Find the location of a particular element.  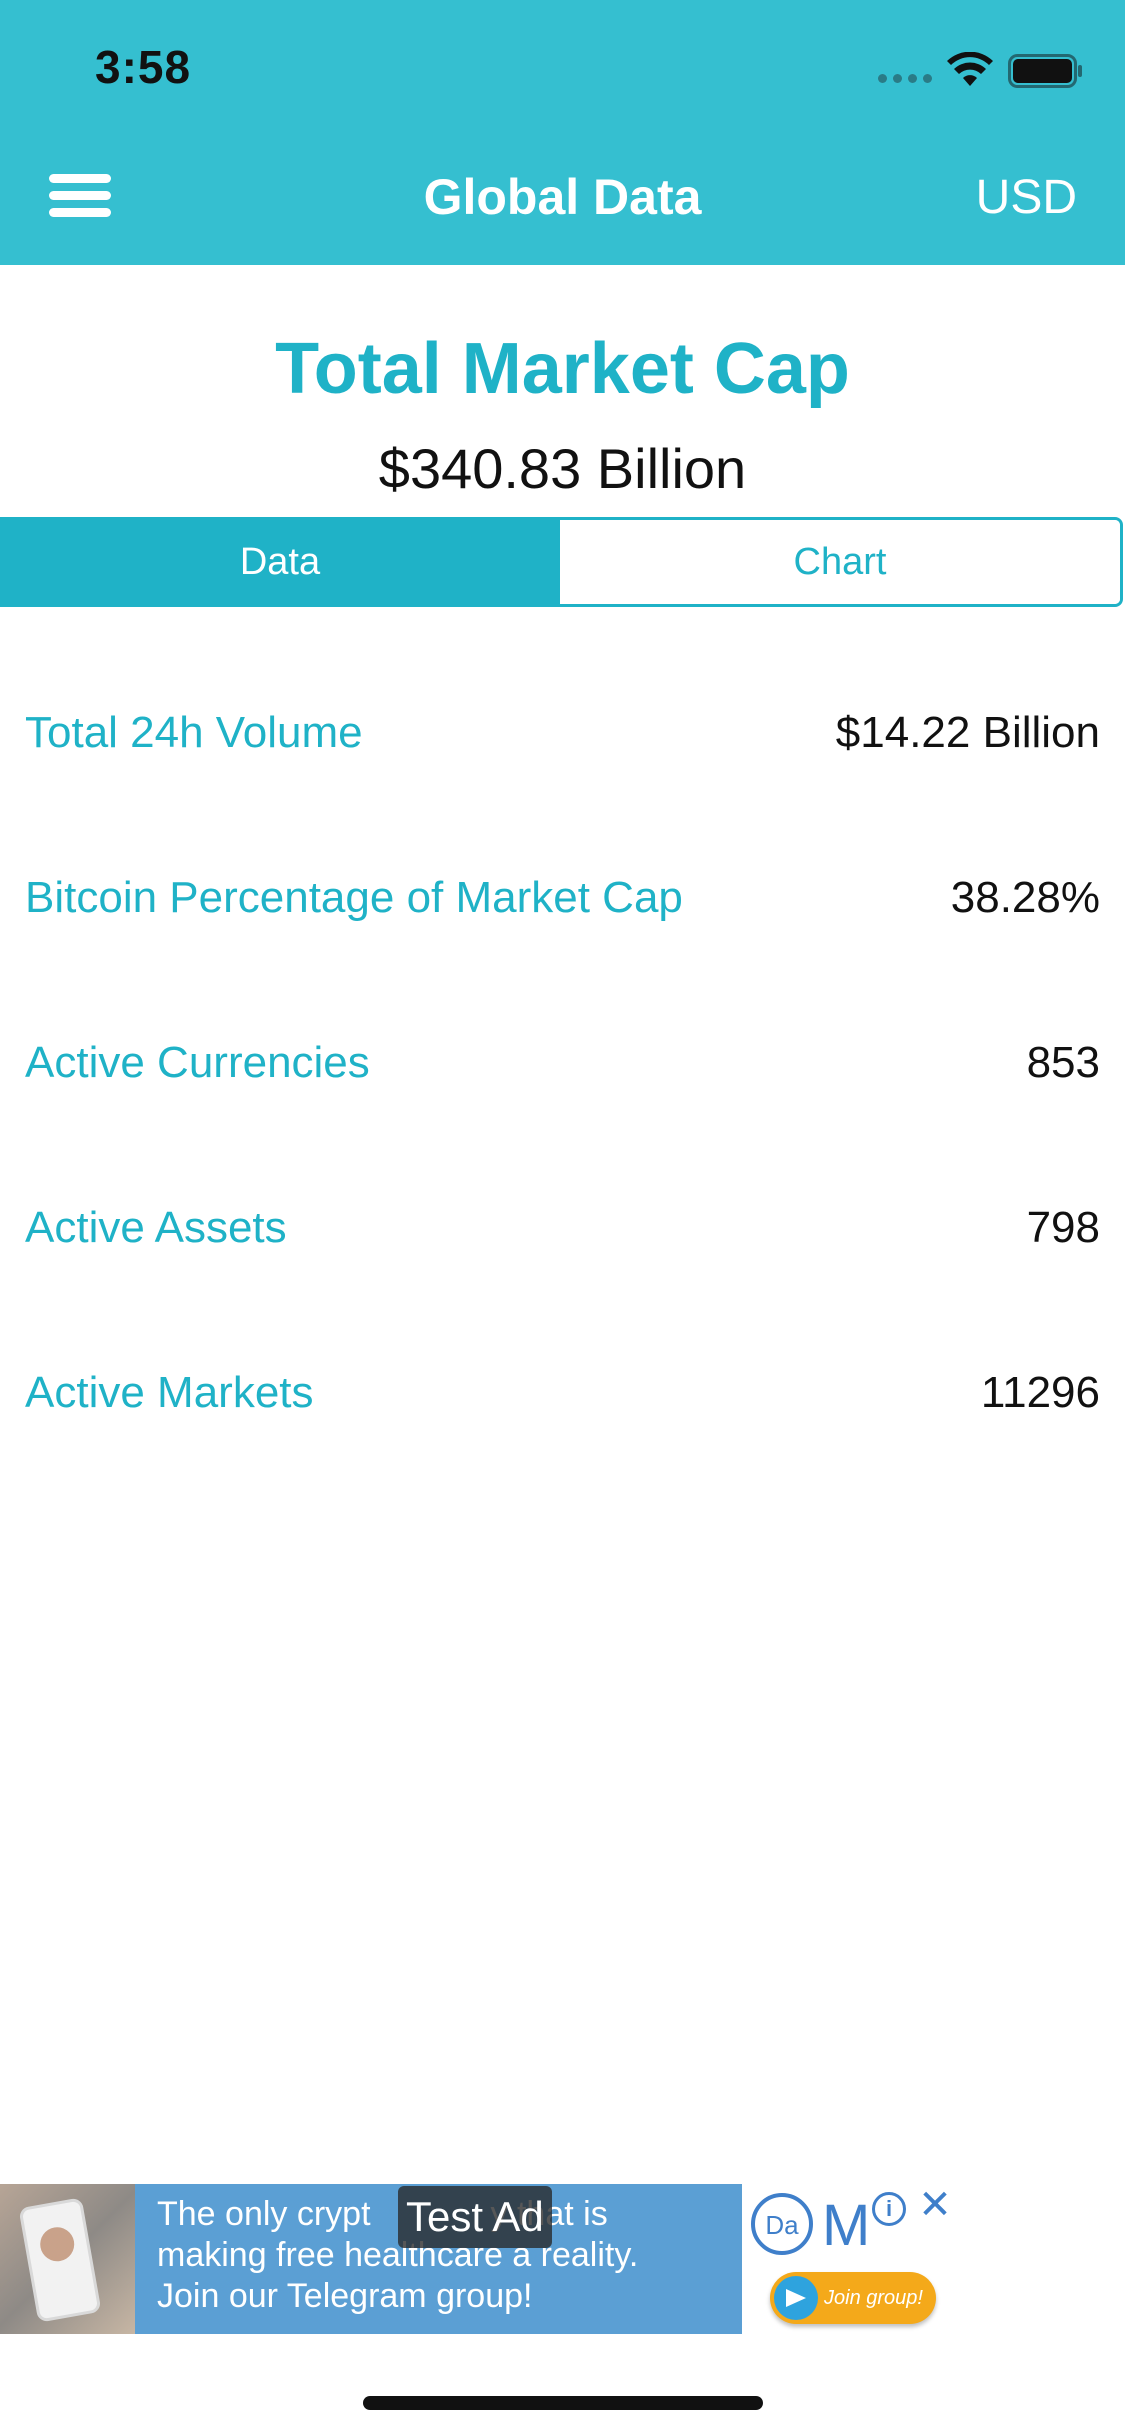

tab-chart: Chart is located at coordinates (840, 562).